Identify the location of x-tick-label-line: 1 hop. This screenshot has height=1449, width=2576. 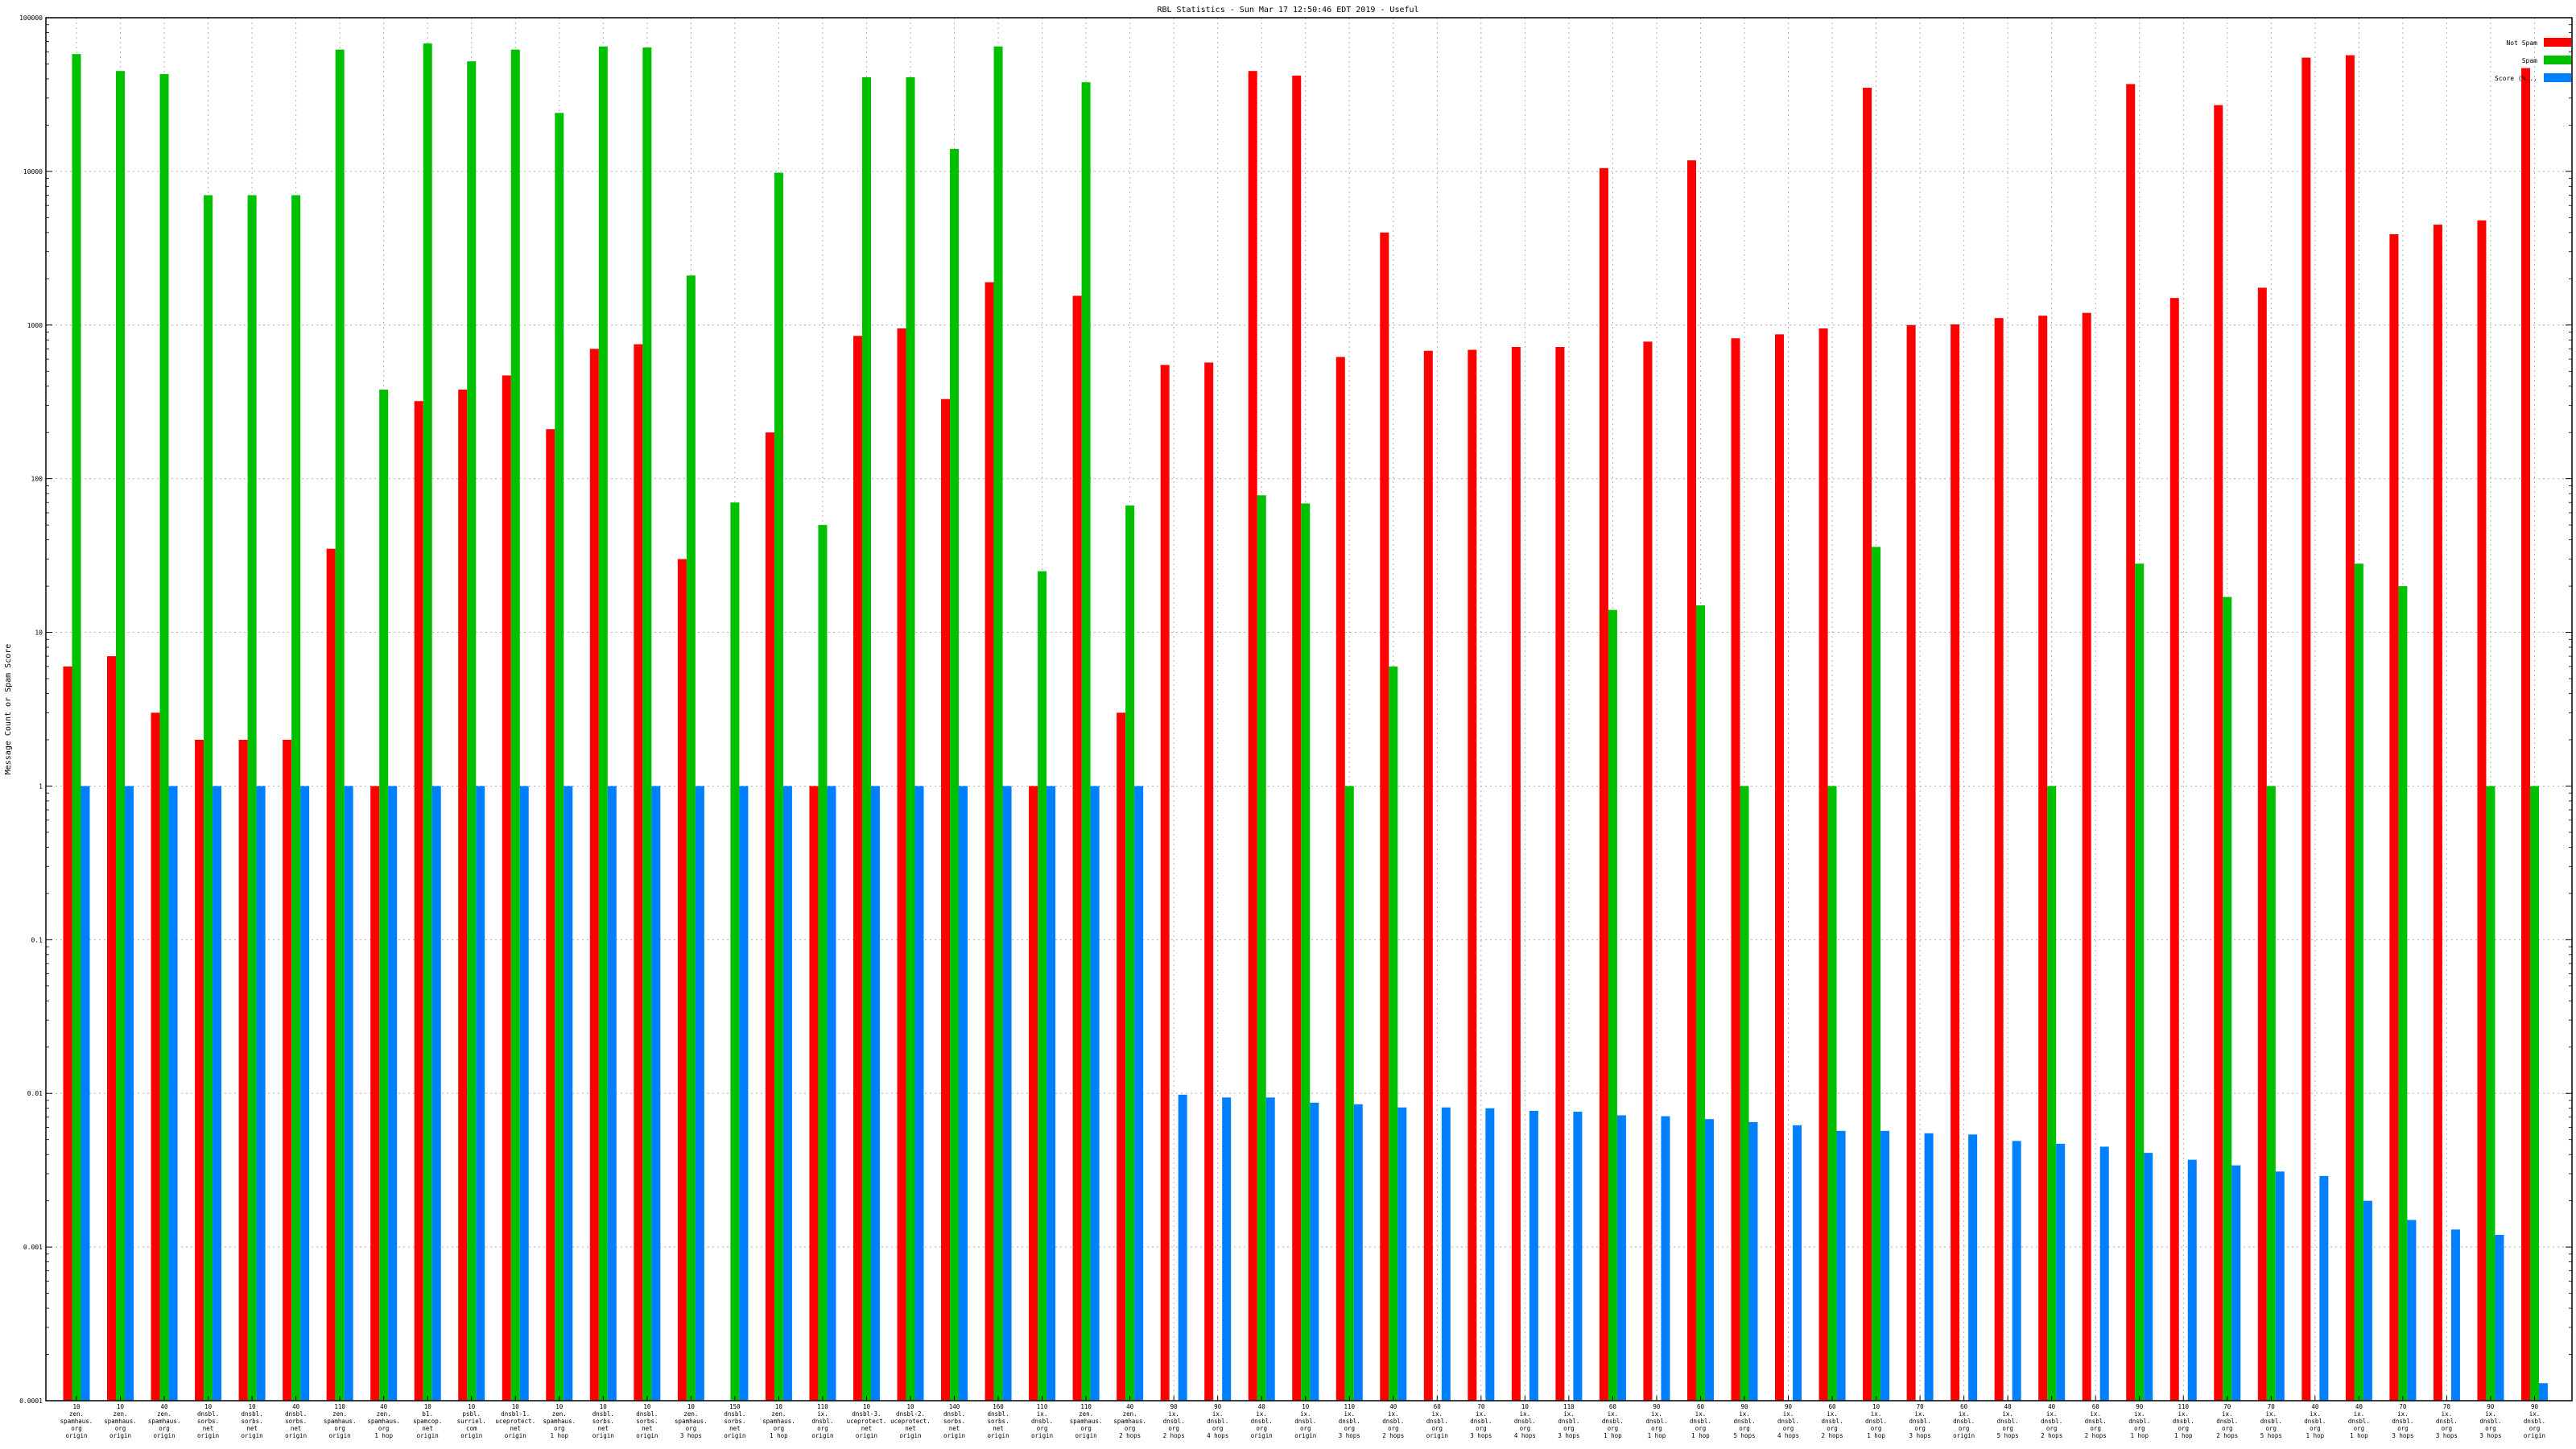
(1876, 1435).